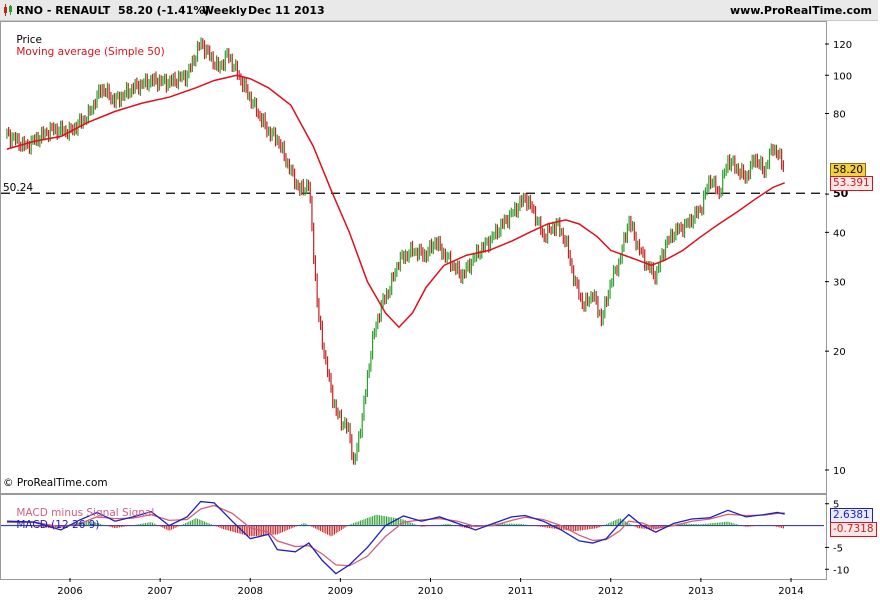 This screenshot has height=600, width=880. Describe the element at coordinates (69, 591) in the screenshot. I see `time-axis-label: 2006` at that location.